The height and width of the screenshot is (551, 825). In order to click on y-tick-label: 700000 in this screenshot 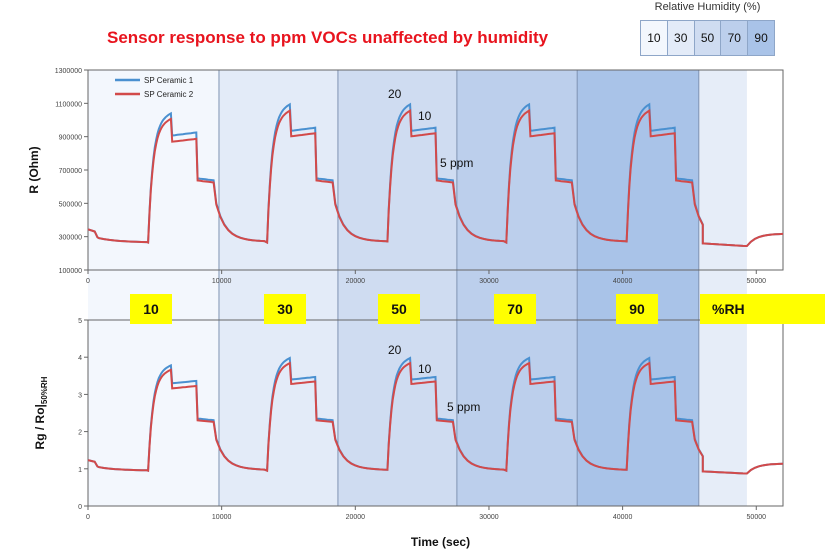, I will do `click(70, 171)`.